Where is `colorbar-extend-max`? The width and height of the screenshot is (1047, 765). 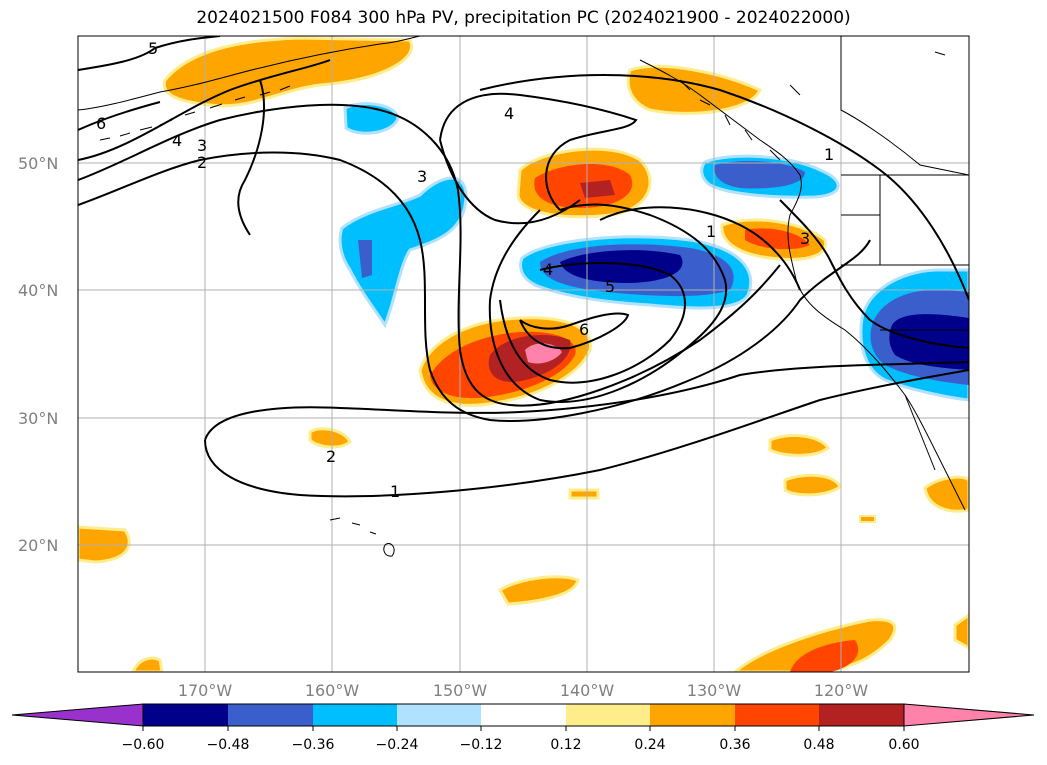 colorbar-extend-max is located at coordinates (969, 715).